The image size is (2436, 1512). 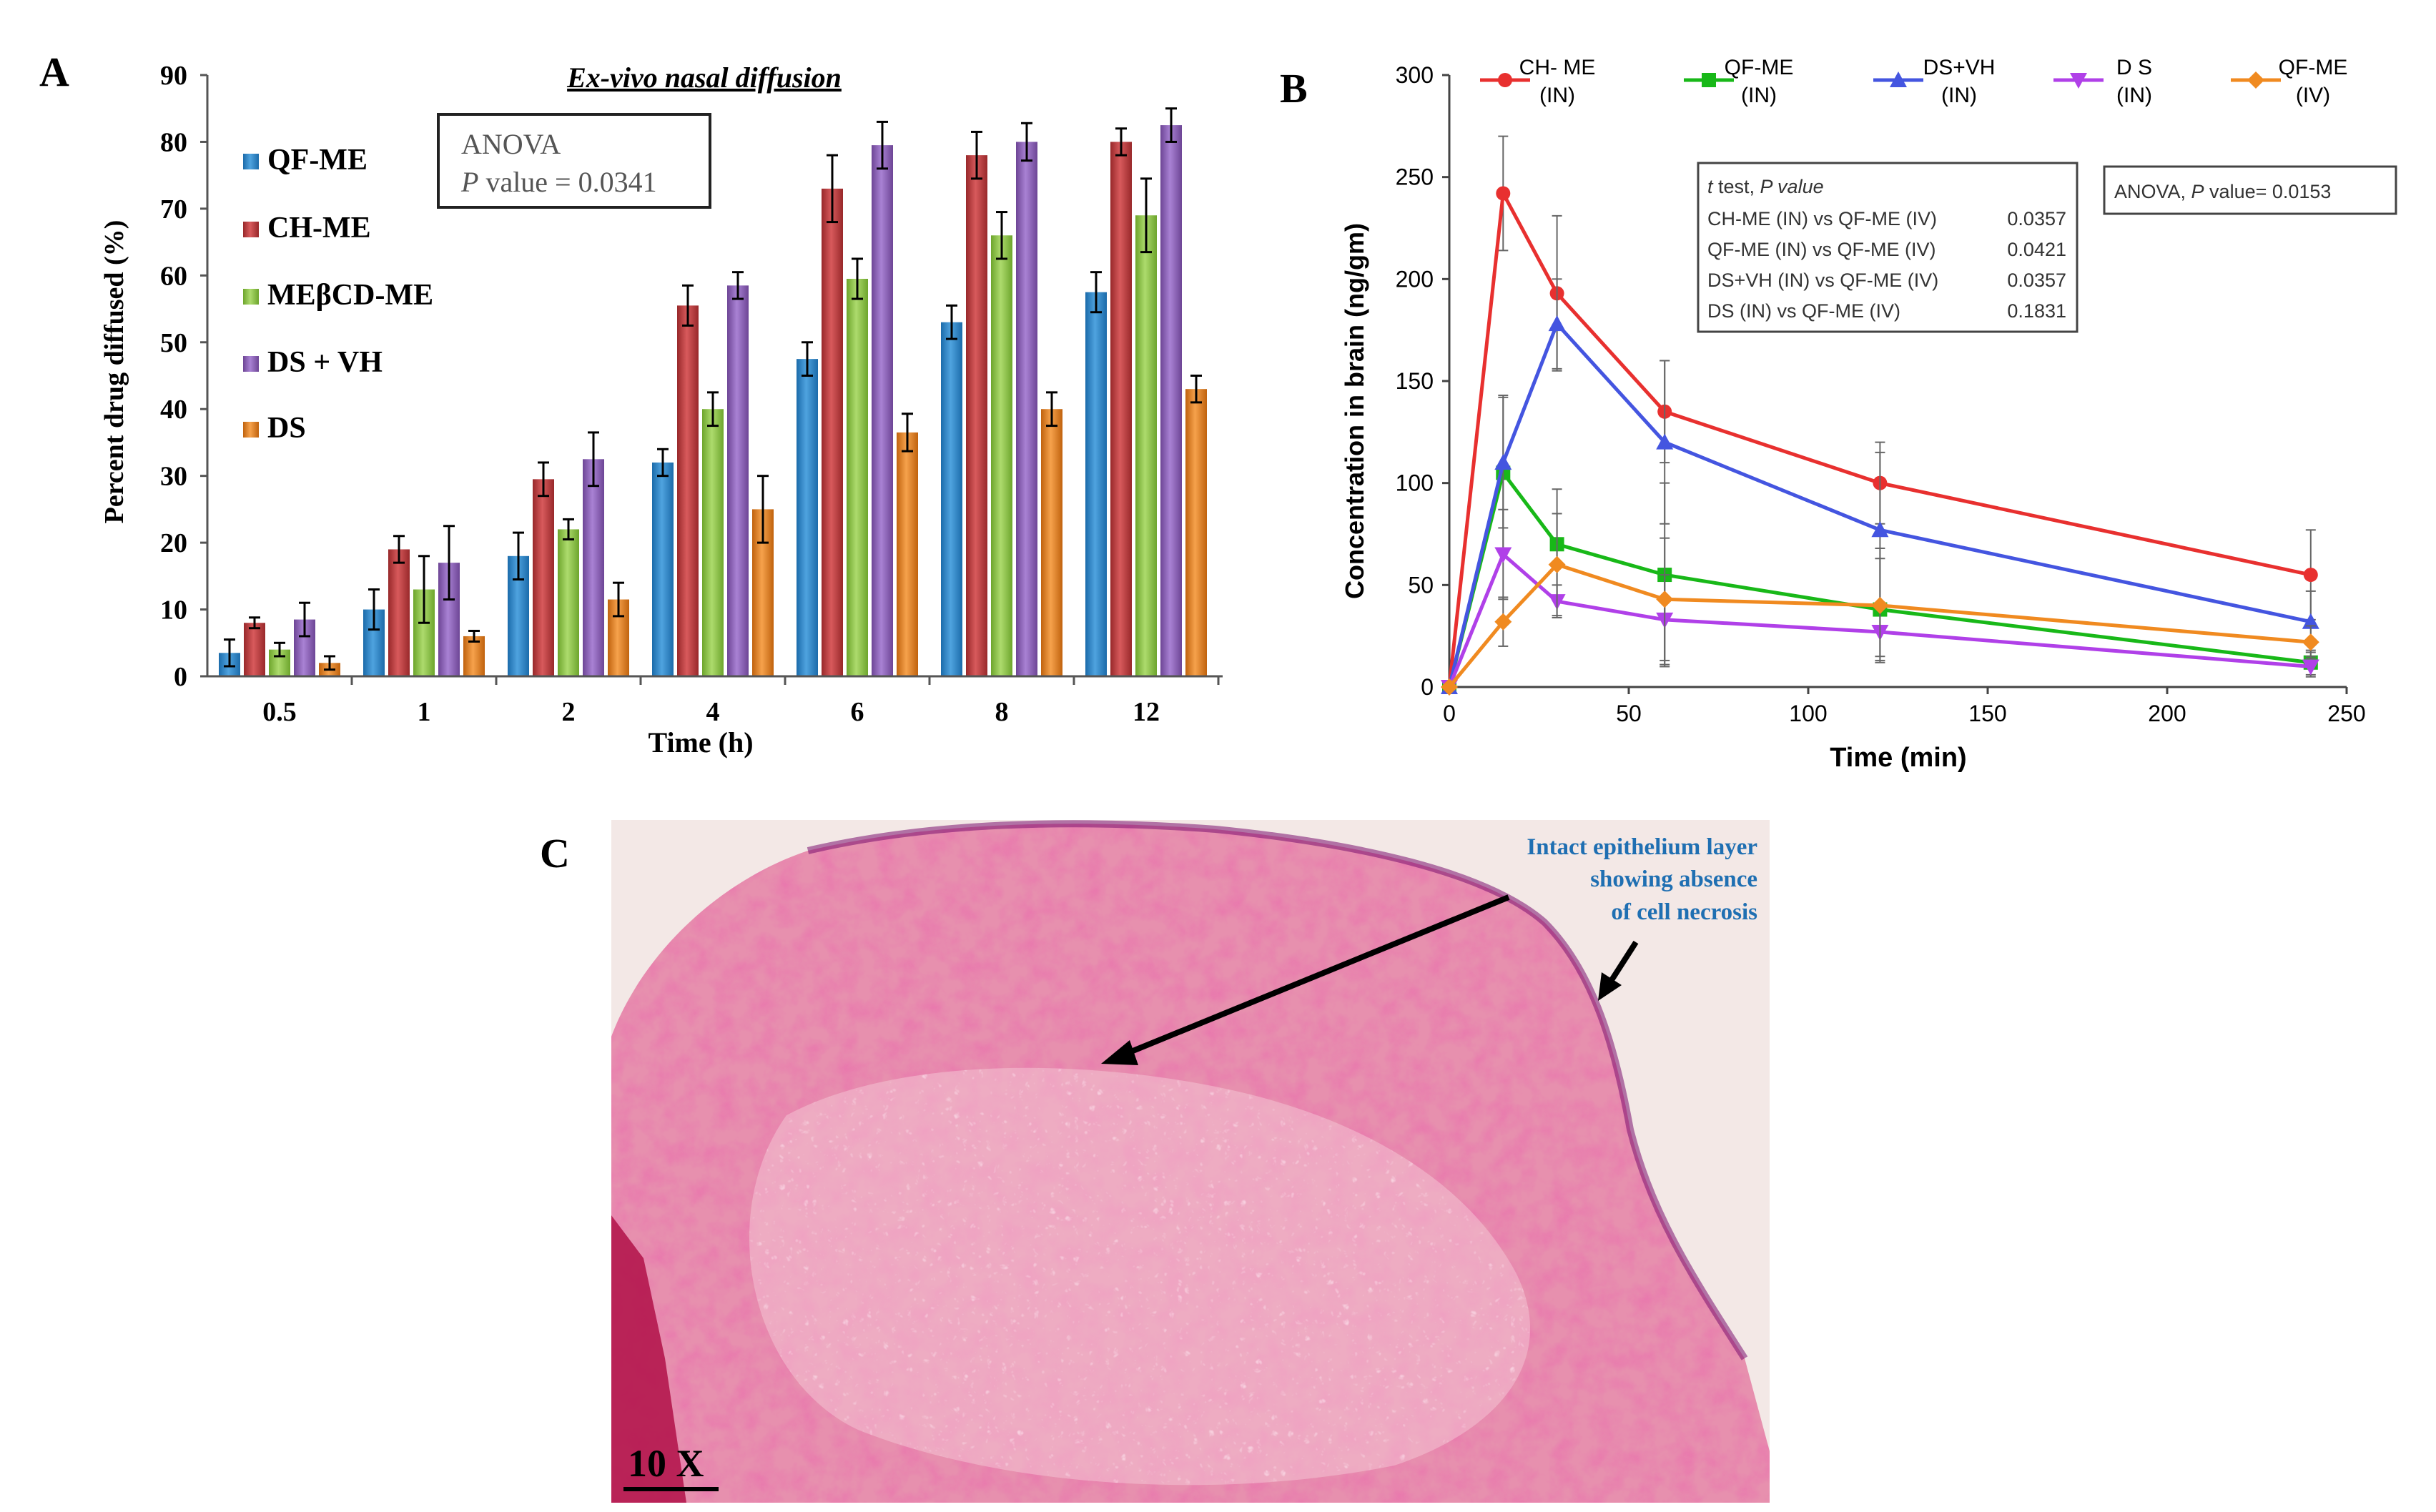 What do you see at coordinates (1808, 713) in the screenshot?
I see `b-x-tick-label: 100` at bounding box center [1808, 713].